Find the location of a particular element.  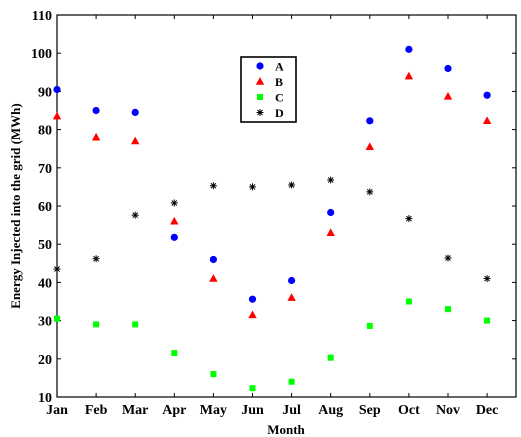

legend-label-b: B is located at coordinates (279, 82).